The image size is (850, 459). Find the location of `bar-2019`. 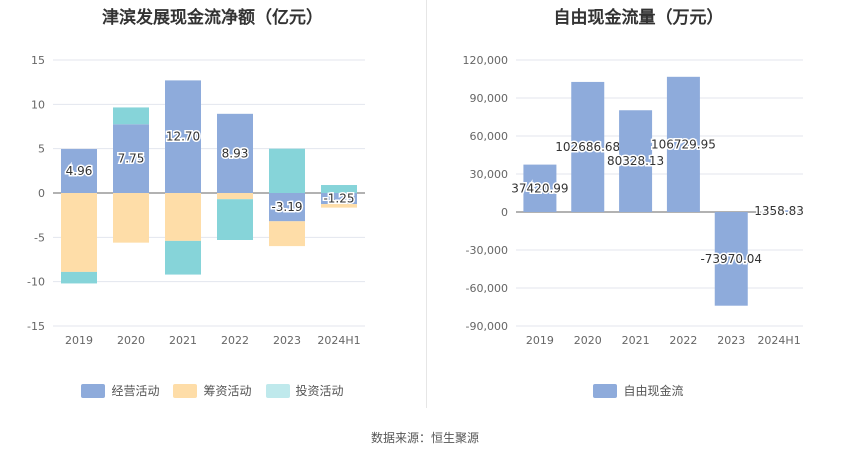

bar-2019 is located at coordinates (540, 188).